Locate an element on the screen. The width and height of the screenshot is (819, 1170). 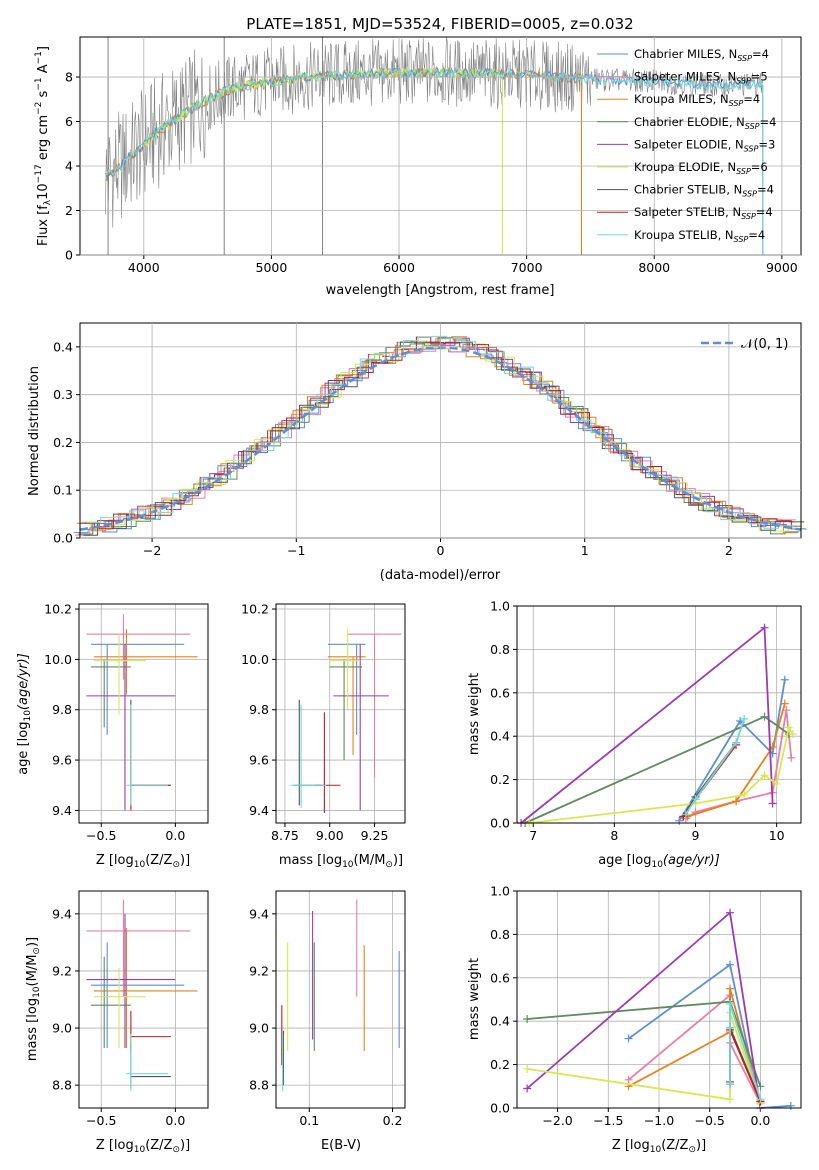
x-tick-label: 0.0 is located at coordinates (175, 1120).